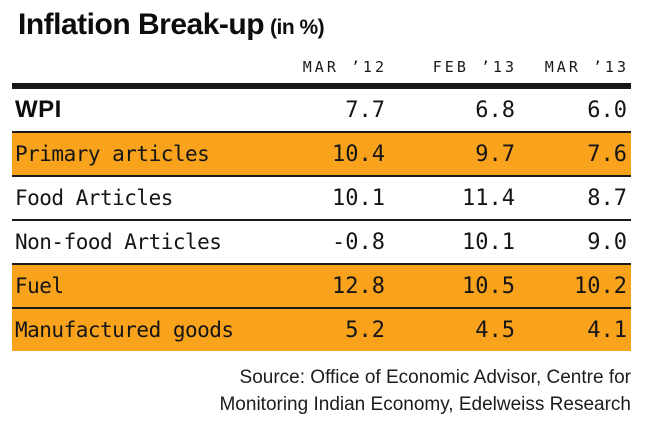 Image resolution: width=650 pixels, height=427 pixels. I want to click on table-header-row: MAR ’12 FEB ’13 MAR ’13, so click(321, 72).